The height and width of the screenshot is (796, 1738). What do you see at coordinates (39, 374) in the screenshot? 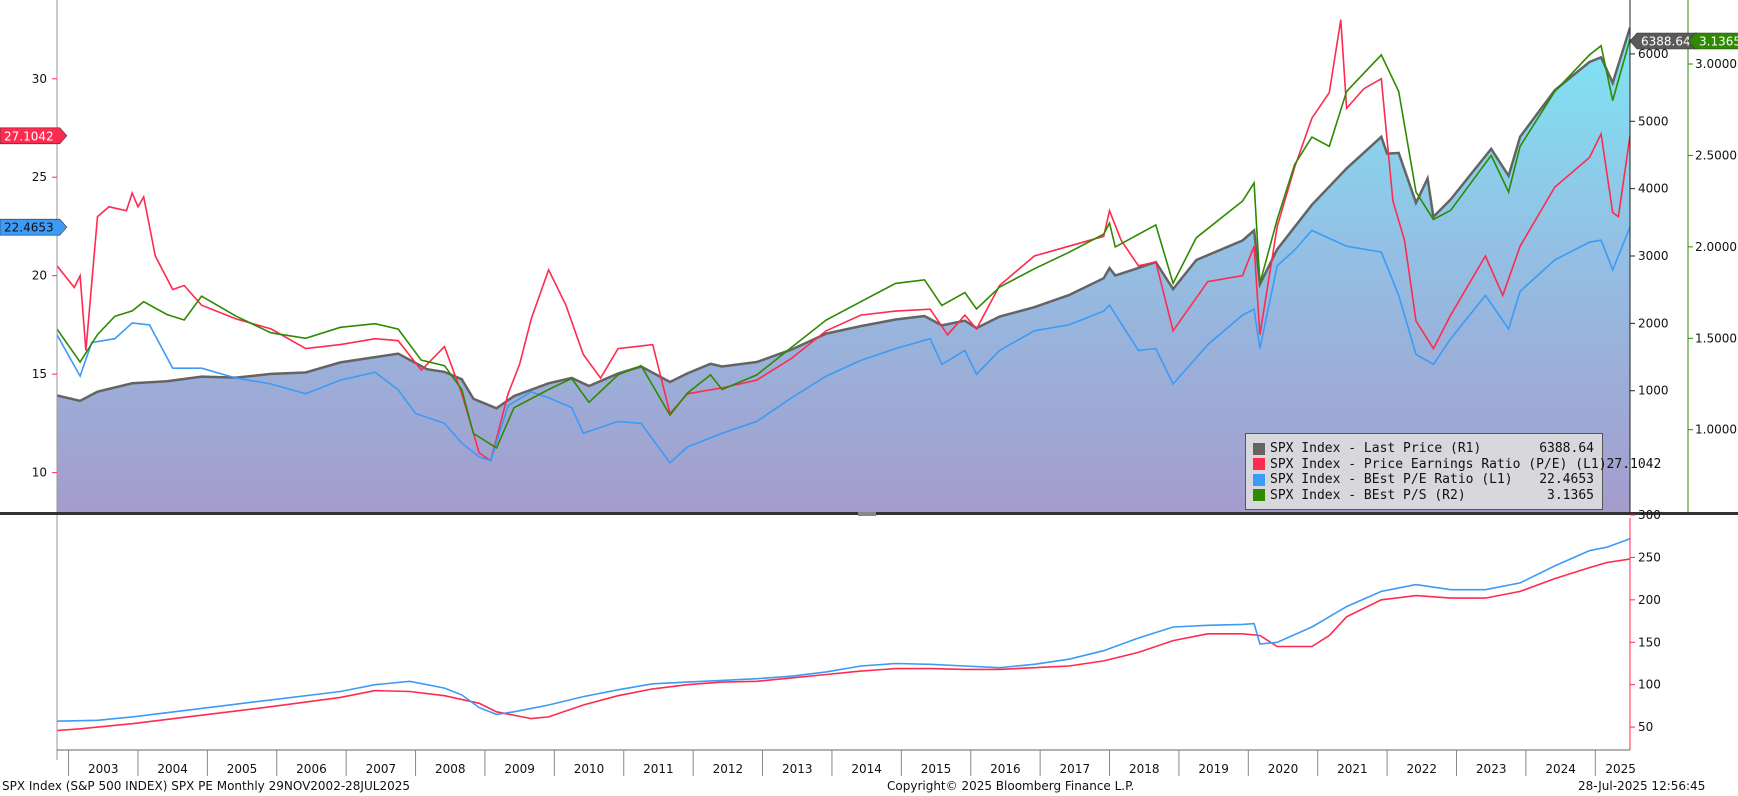
I see `left-axis-tick-label: 15` at bounding box center [39, 374].